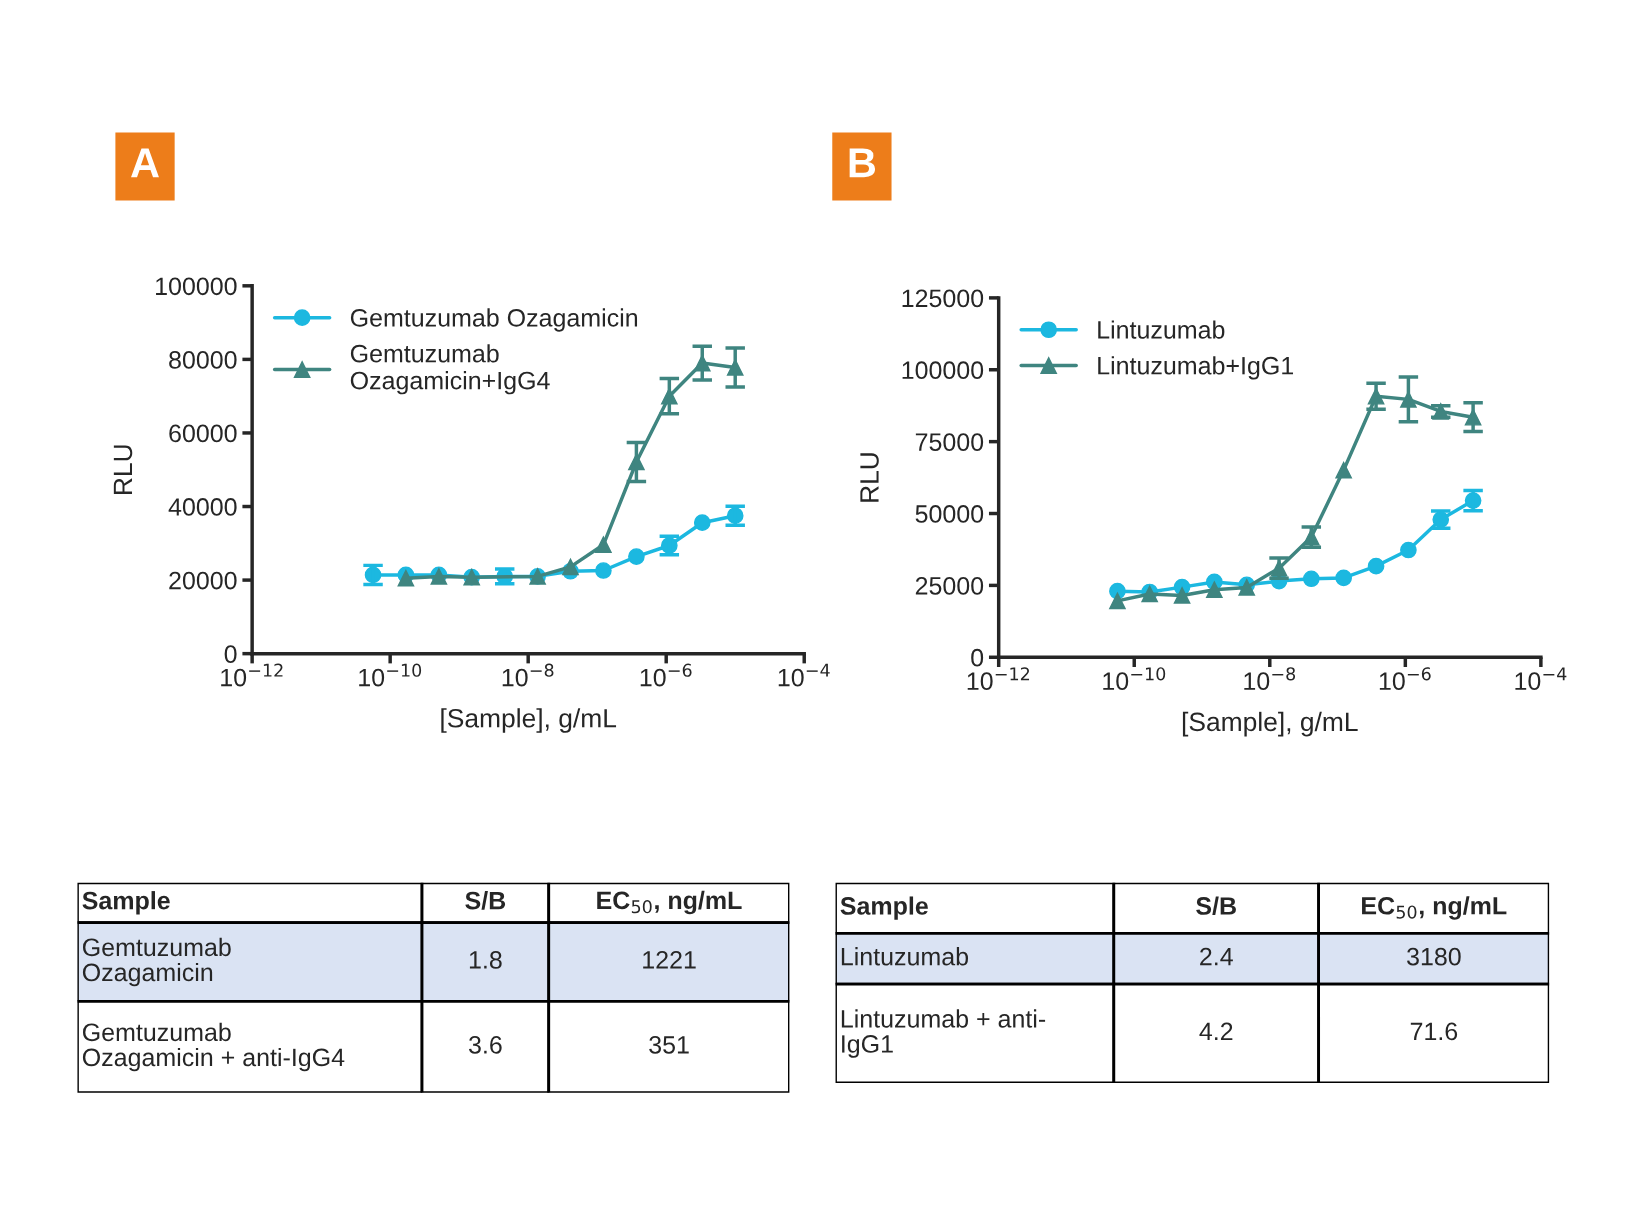 The width and height of the screenshot is (1648, 1206). What do you see at coordinates (494, 320) in the screenshot?
I see `legend-label: Gemtuzumab Ozagamicin` at bounding box center [494, 320].